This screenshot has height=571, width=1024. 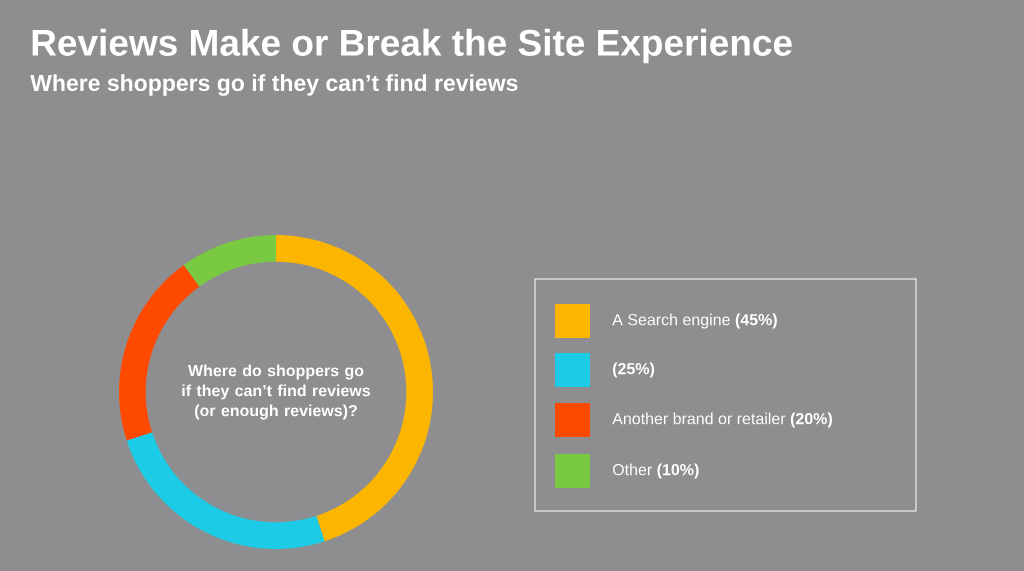 I want to click on legend-label: (25%), so click(x=634, y=370).